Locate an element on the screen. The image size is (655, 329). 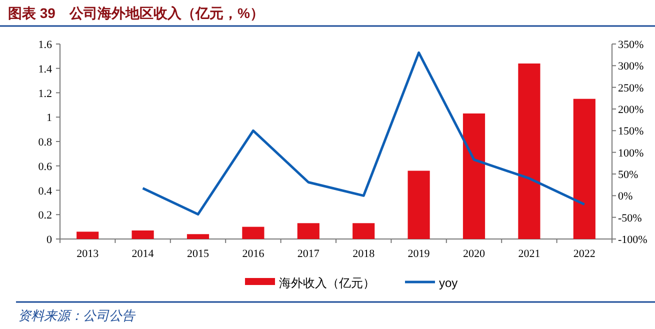
y-tick-label: 1.2 is located at coordinates (45, 94).